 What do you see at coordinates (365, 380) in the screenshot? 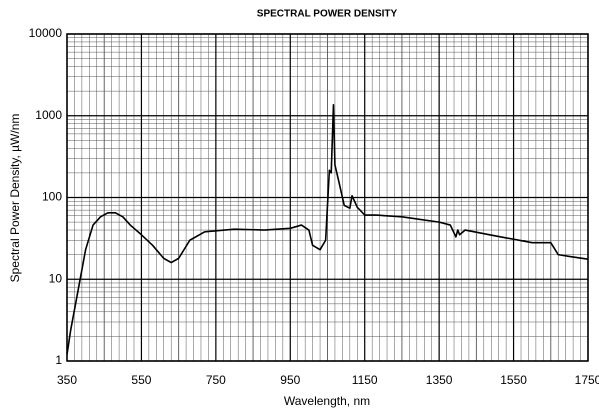
I see `x-tick-label: 1150` at bounding box center [365, 380].